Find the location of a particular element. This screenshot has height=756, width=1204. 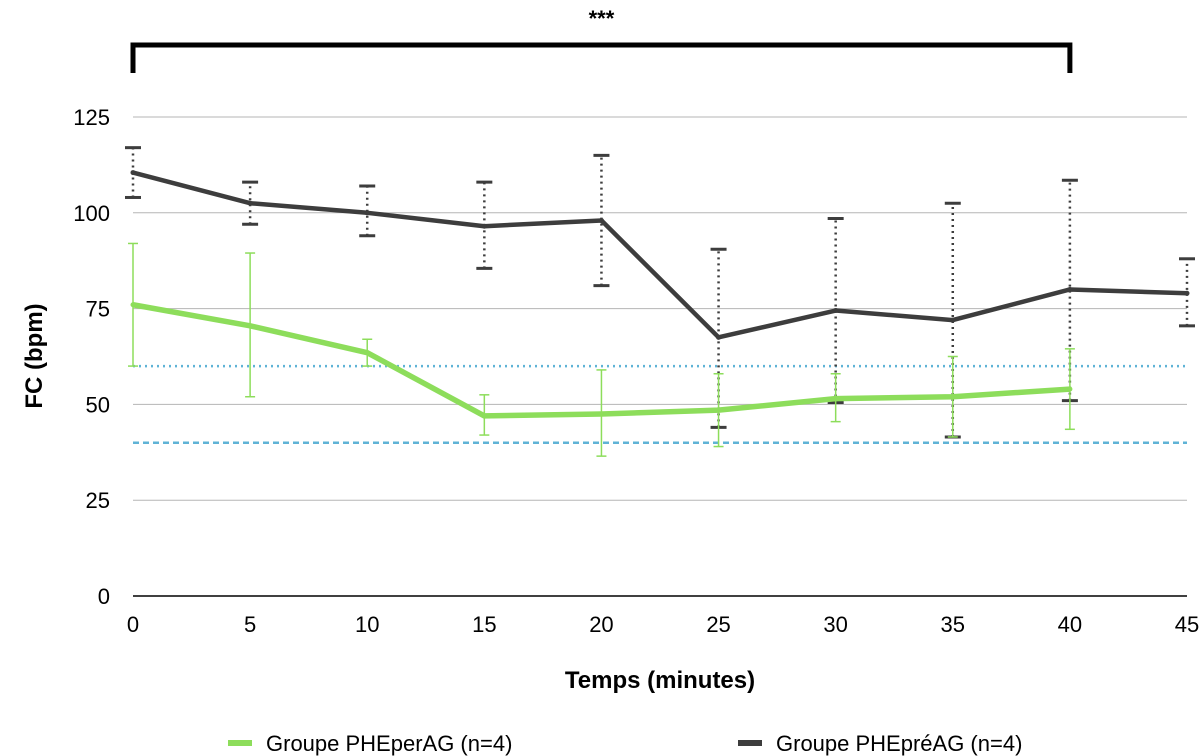

reference-lines is located at coordinates (660, 404).